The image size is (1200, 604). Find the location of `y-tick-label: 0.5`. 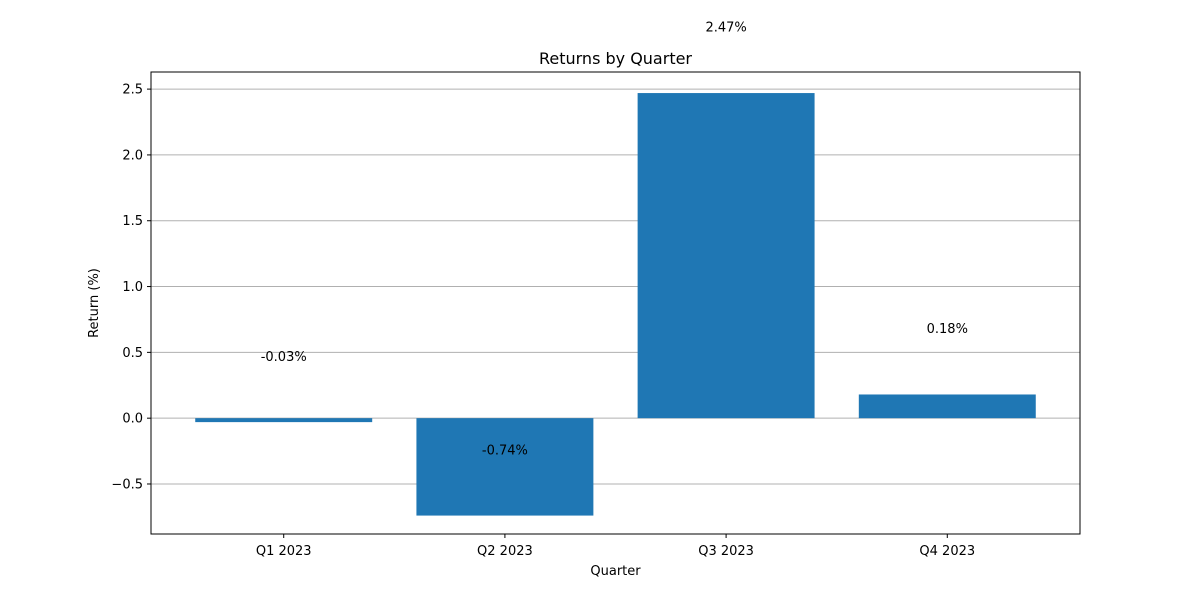

y-tick-label: 0.5 is located at coordinates (132, 353).